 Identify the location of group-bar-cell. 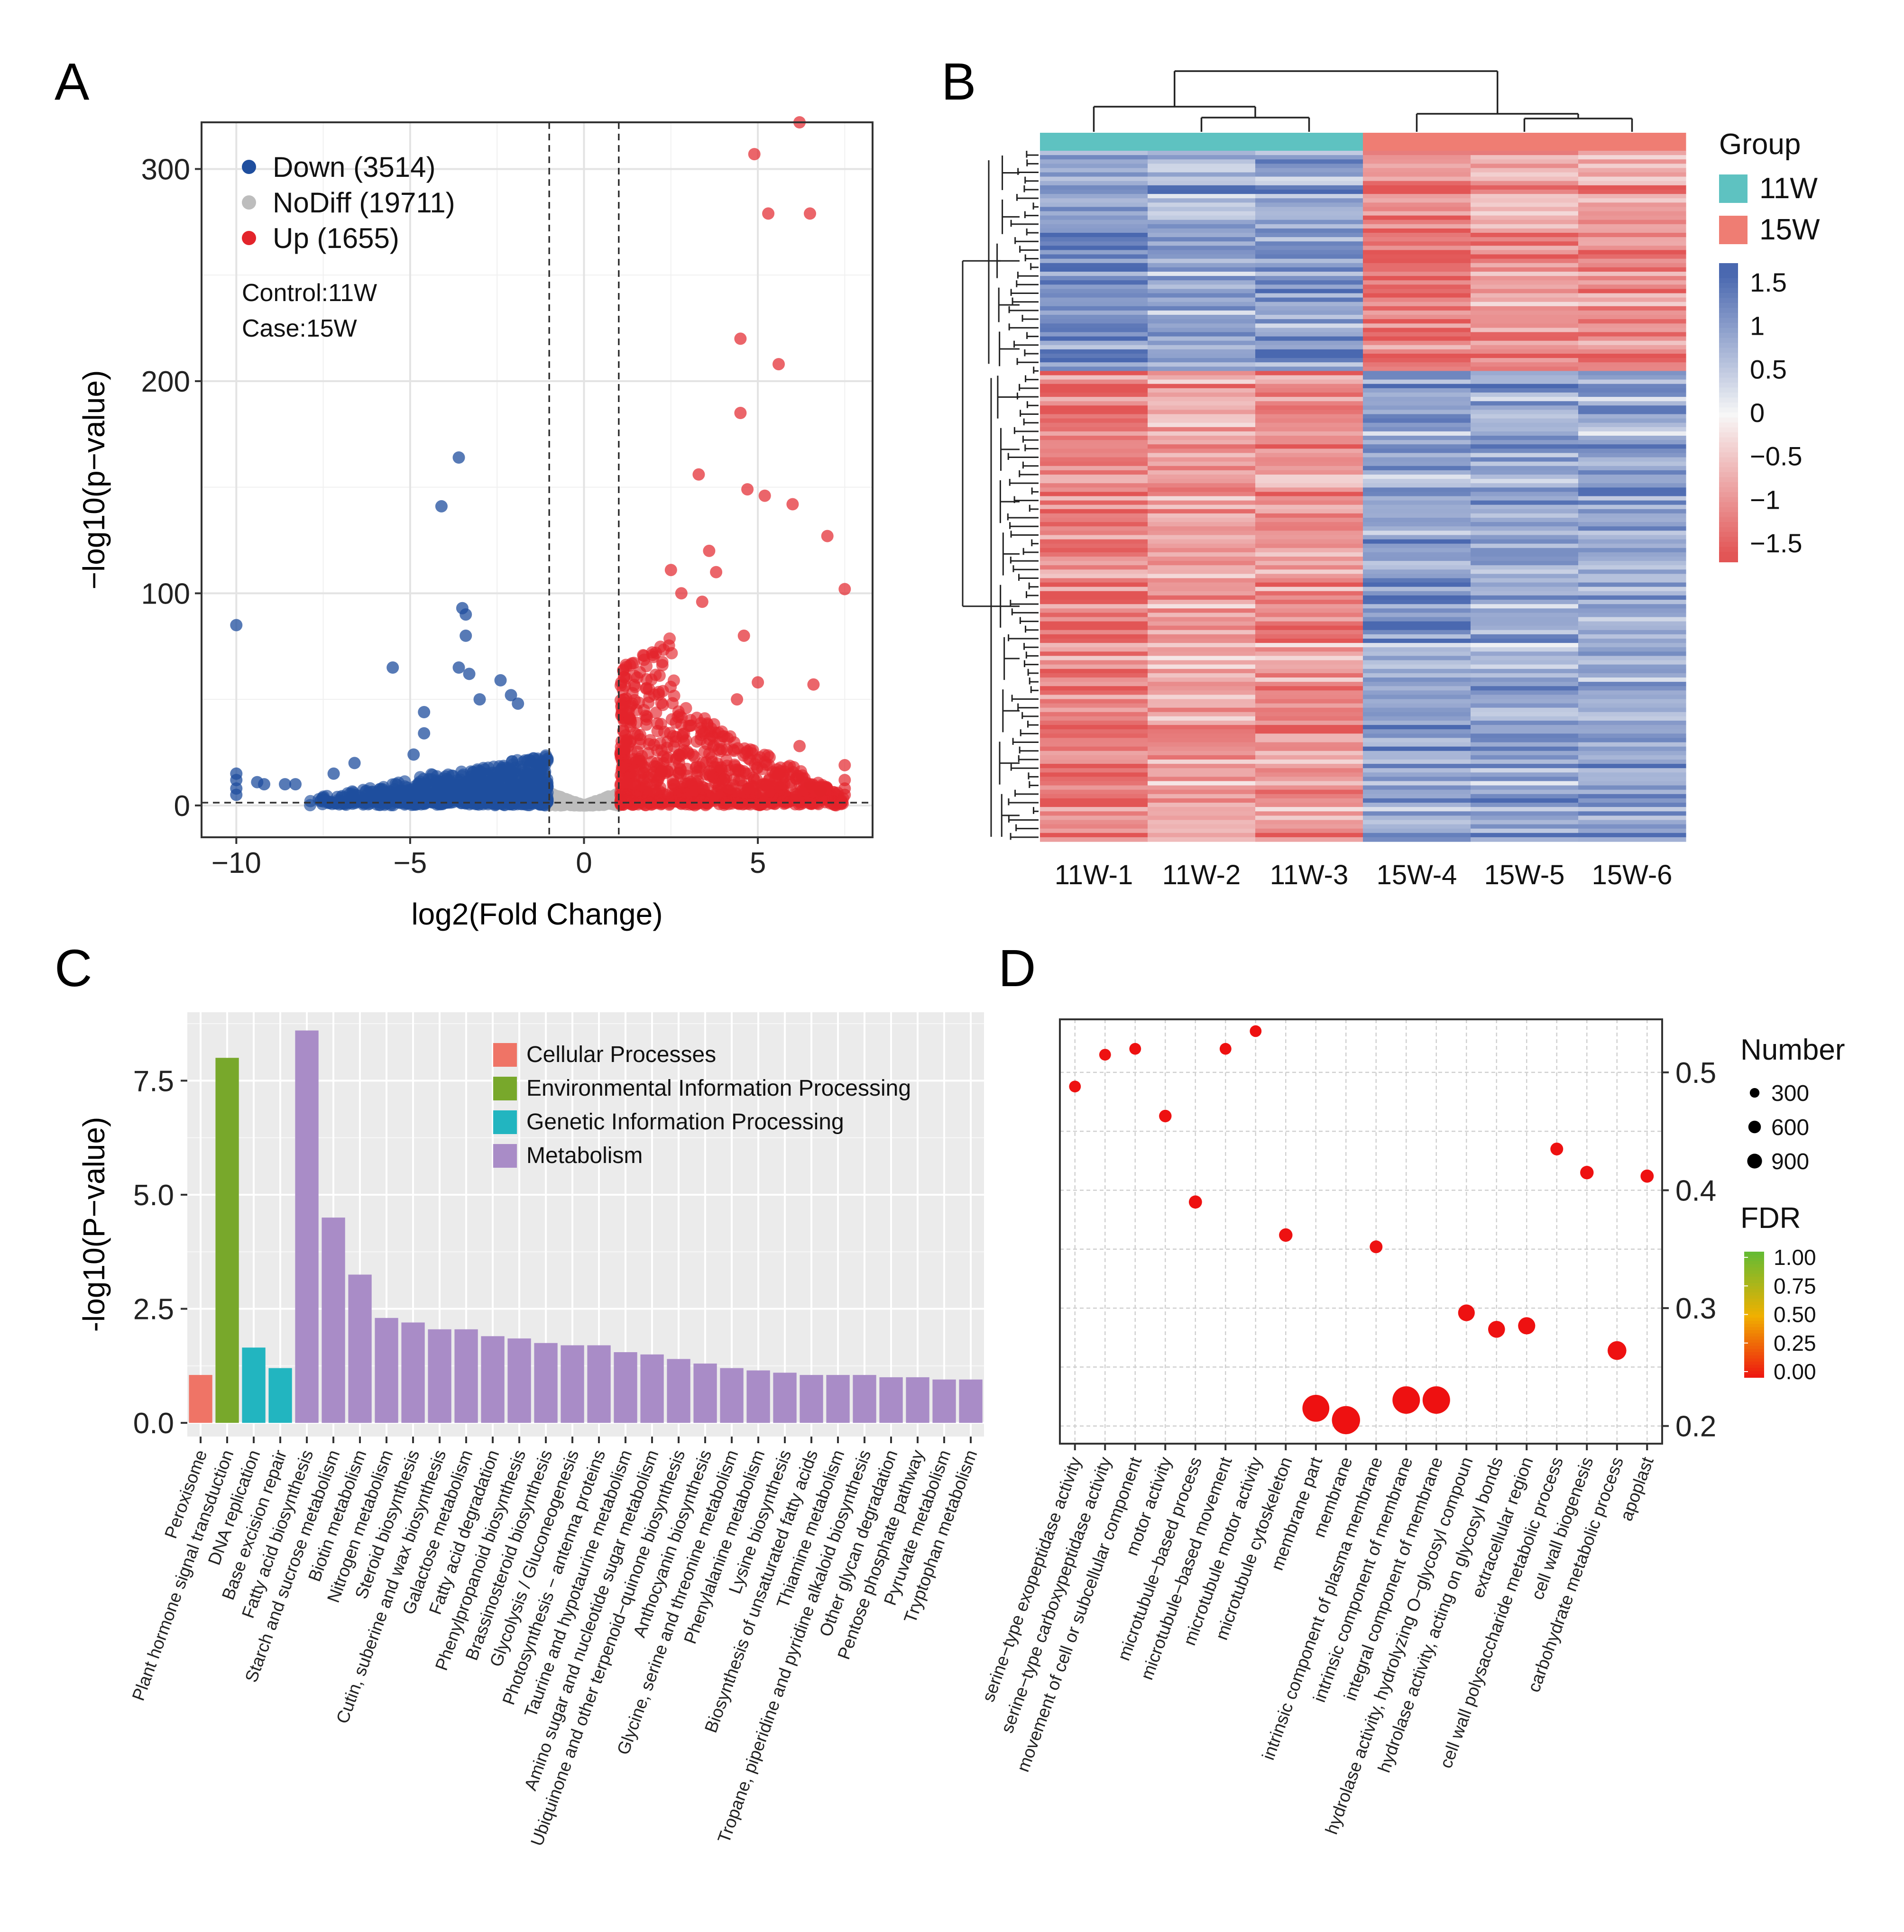
(1094, 142).